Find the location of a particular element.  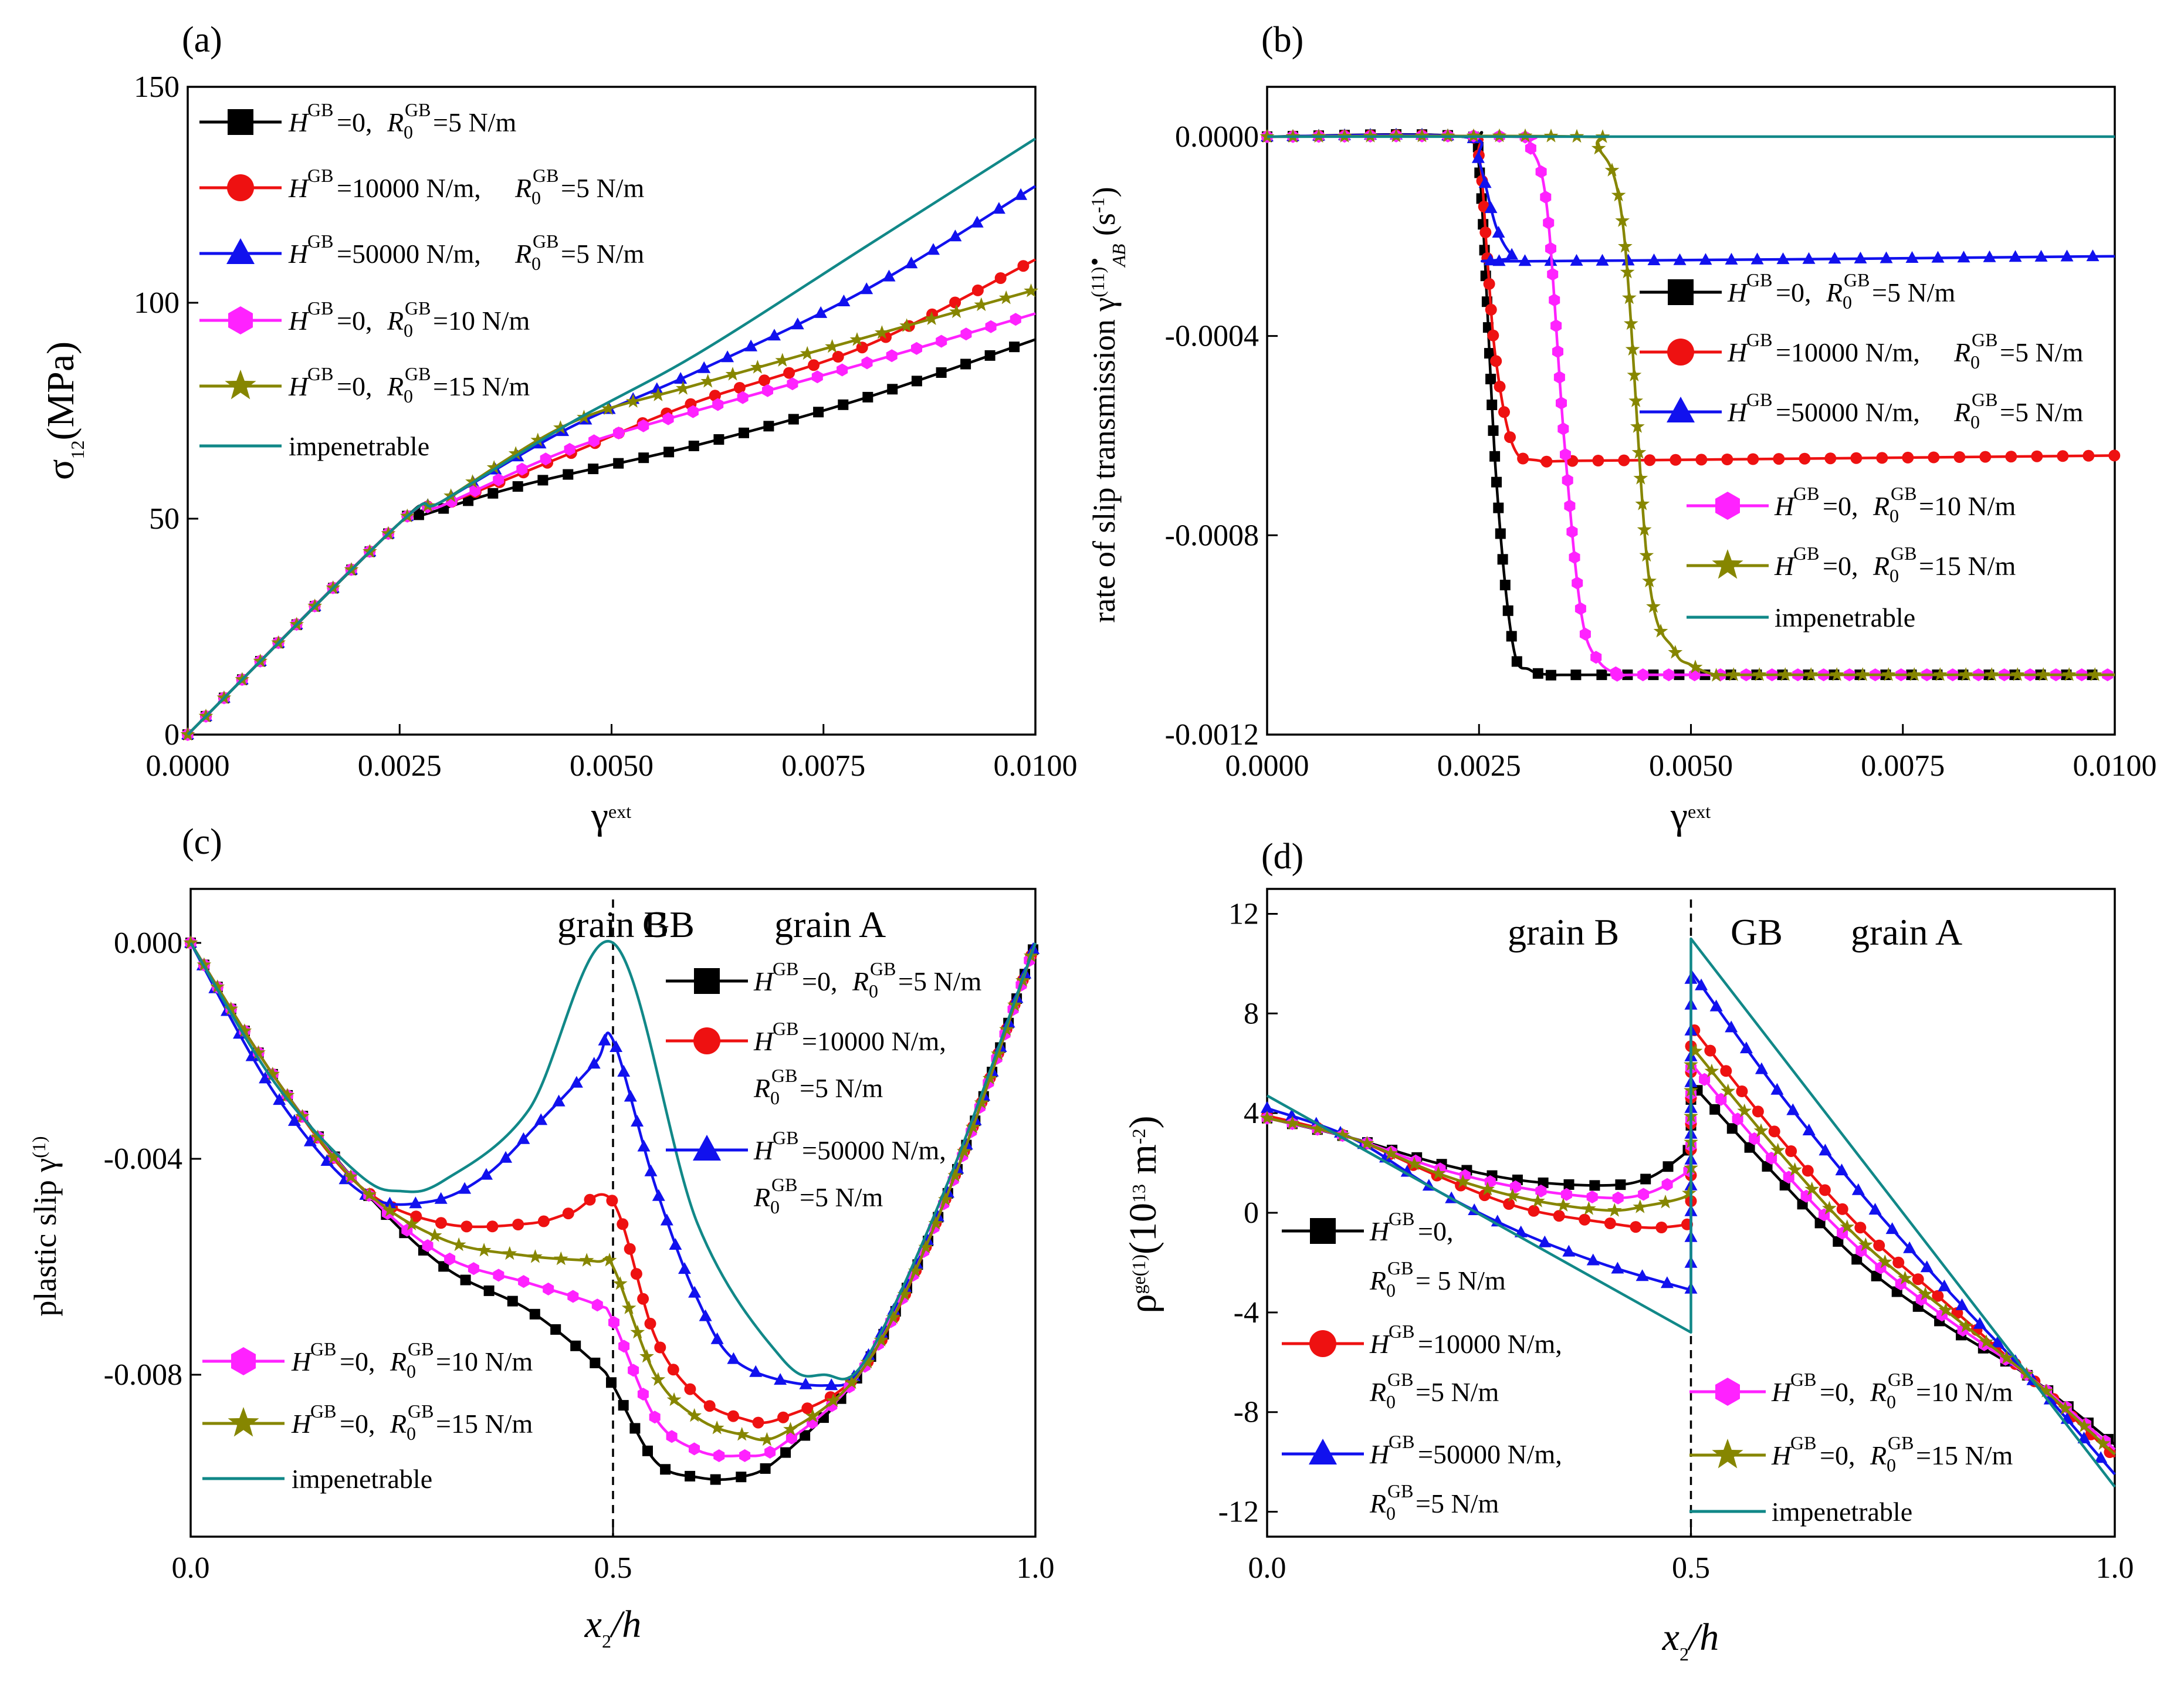

x-tick-label: 1.0 is located at coordinates (2115, 1568).